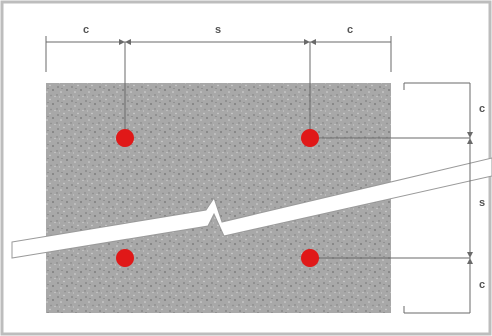  What do you see at coordinates (217, 42) in the screenshot?
I see `top-dimension-arrows` at bounding box center [217, 42].